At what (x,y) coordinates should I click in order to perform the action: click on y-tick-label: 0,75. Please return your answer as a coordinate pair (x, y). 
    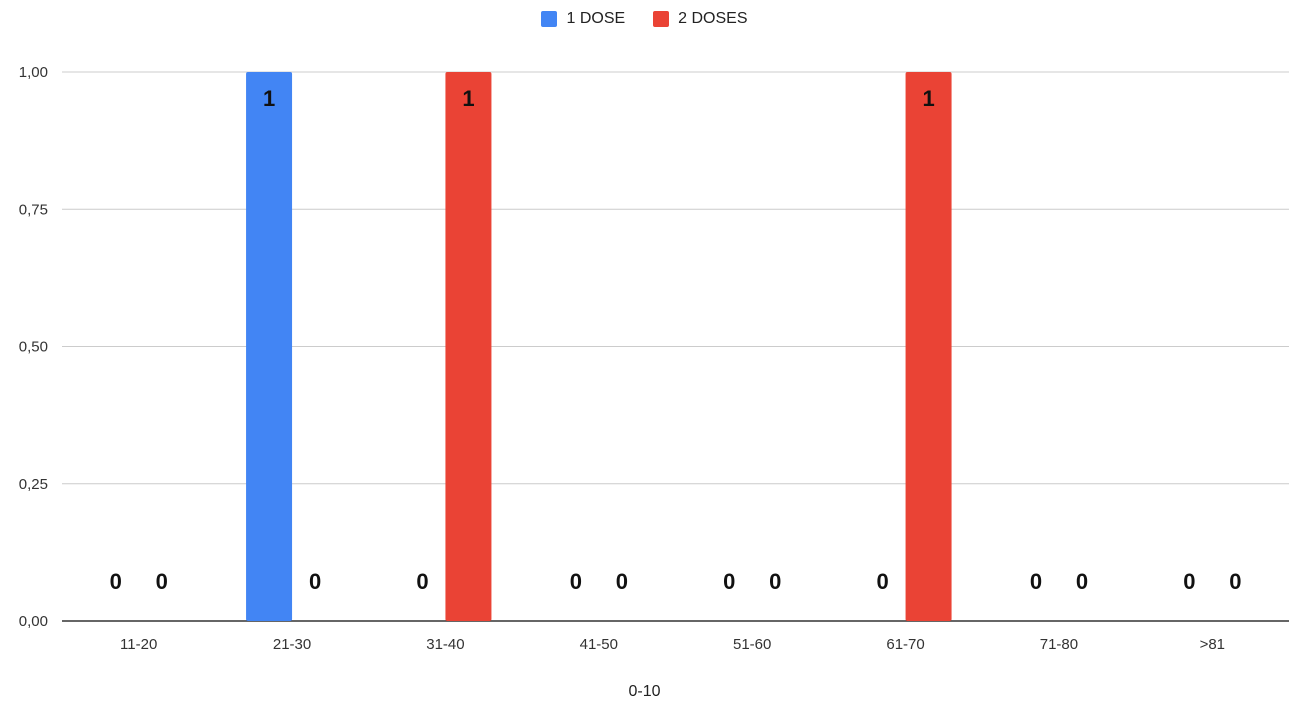
    Looking at the image, I should click on (33, 209).